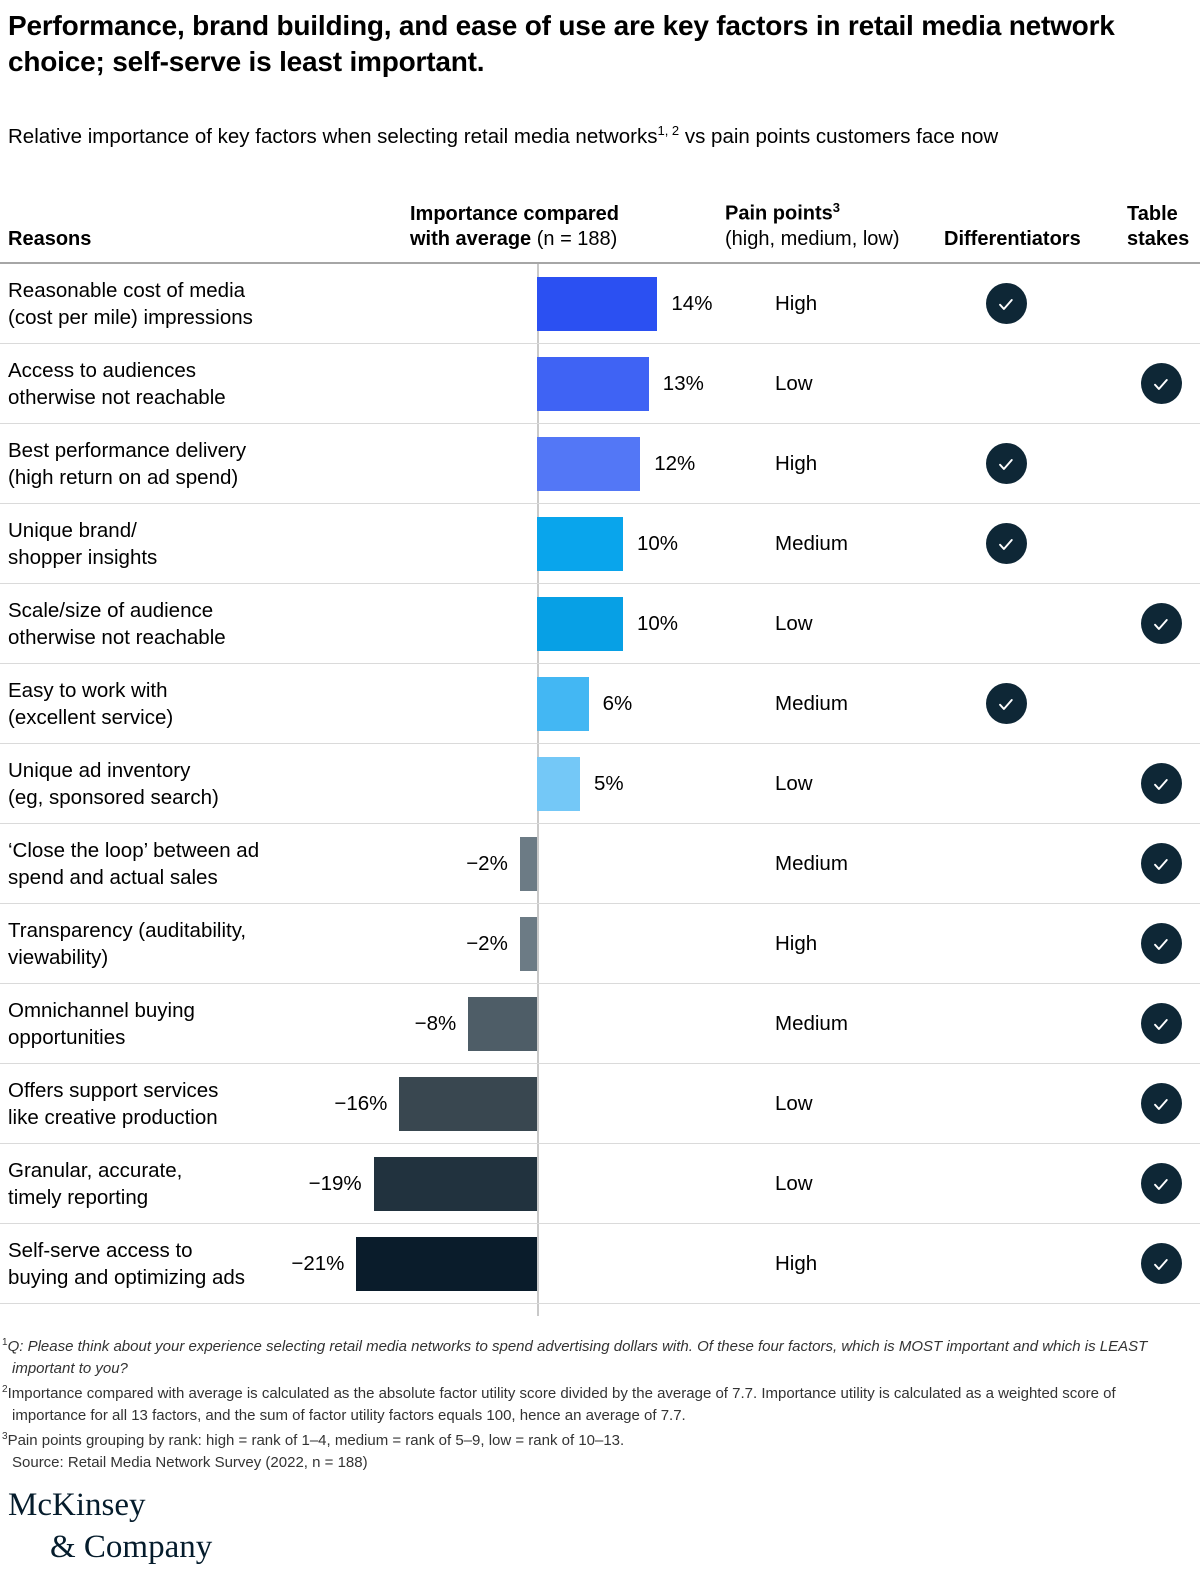 The height and width of the screenshot is (1582, 1200). Describe the element at coordinates (361, 1103) in the screenshot. I see `importance-value-label: −16%` at that location.